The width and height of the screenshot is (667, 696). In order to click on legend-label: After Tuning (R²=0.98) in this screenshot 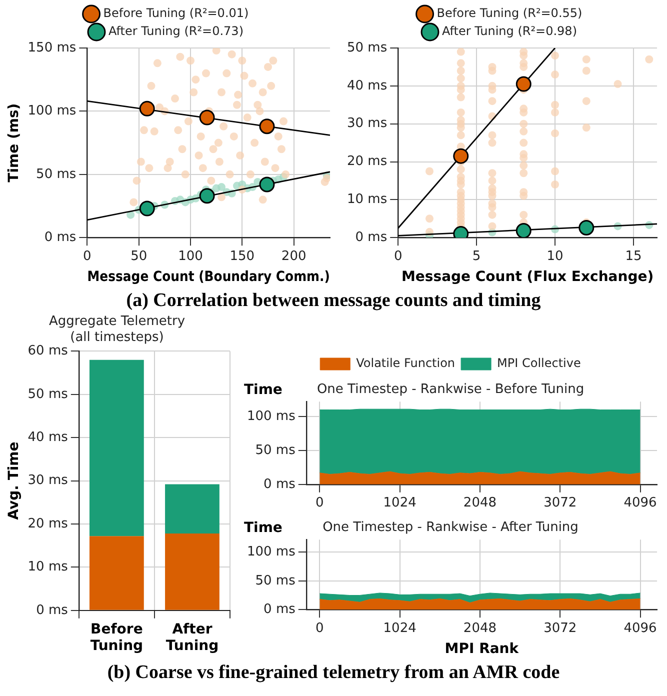, I will do `click(510, 31)`.